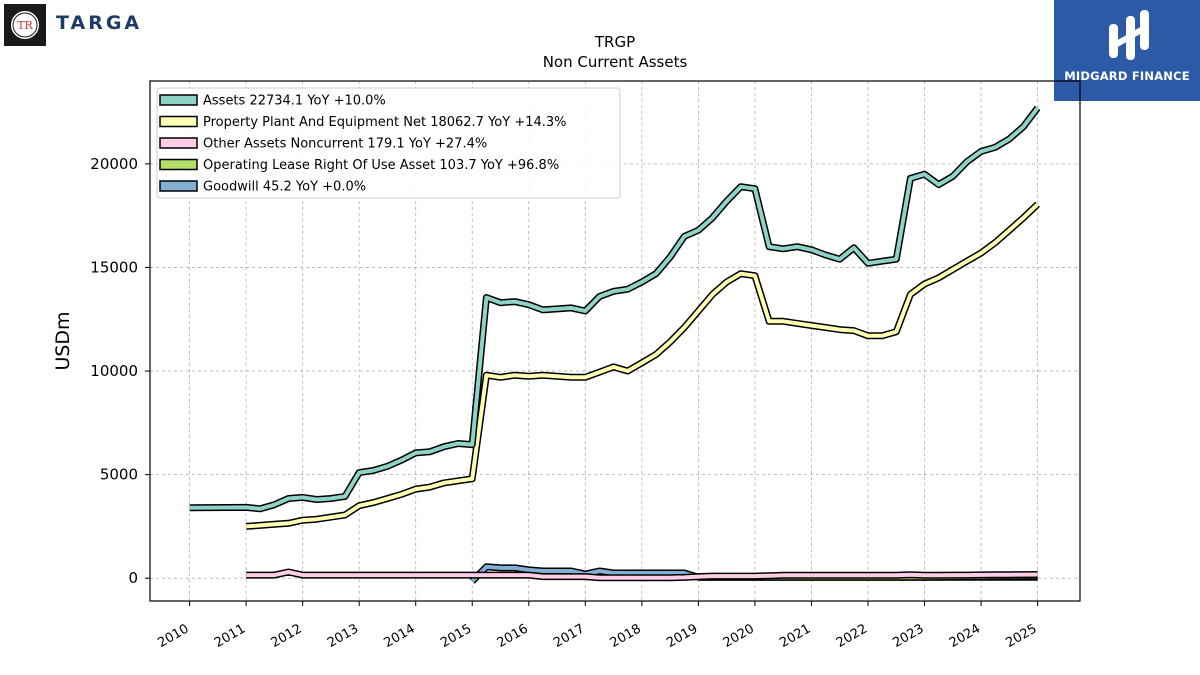 This screenshot has width=1200, height=675. I want to click on legend-item-other-assets-noncurrent: Other Assets Noncurrent 179.1 YoY +27.4%, so click(323, 144).